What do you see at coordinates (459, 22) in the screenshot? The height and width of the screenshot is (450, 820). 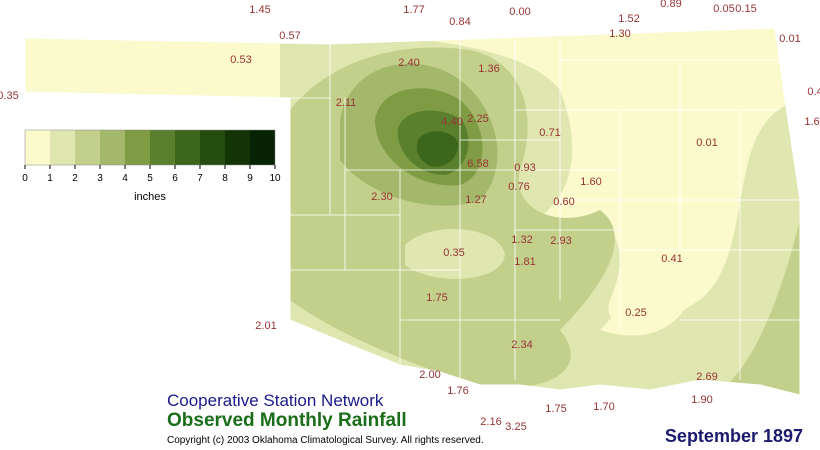 I see `station-value: 0.84` at bounding box center [459, 22].